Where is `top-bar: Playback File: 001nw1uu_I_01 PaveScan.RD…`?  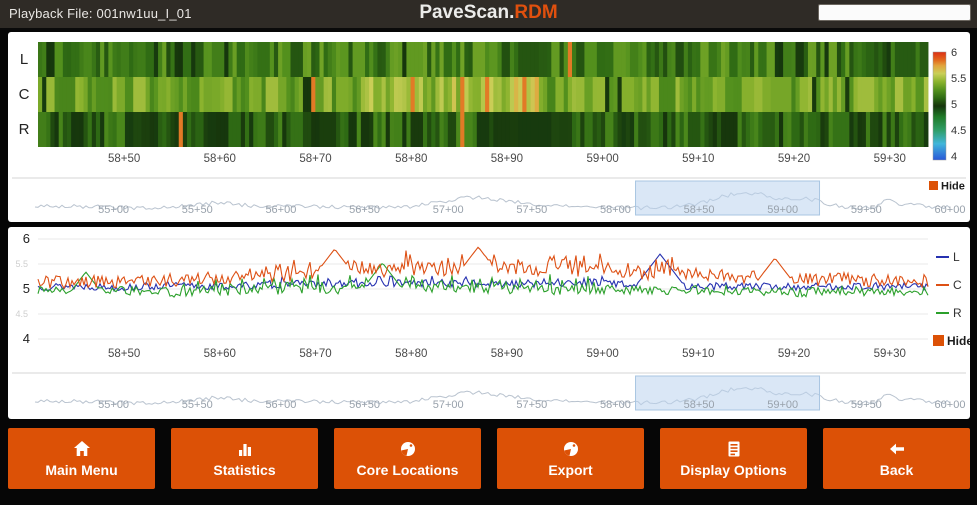
top-bar: Playback File: 001nw1uu_I_01 PaveScan.RD… is located at coordinates (488, 15).